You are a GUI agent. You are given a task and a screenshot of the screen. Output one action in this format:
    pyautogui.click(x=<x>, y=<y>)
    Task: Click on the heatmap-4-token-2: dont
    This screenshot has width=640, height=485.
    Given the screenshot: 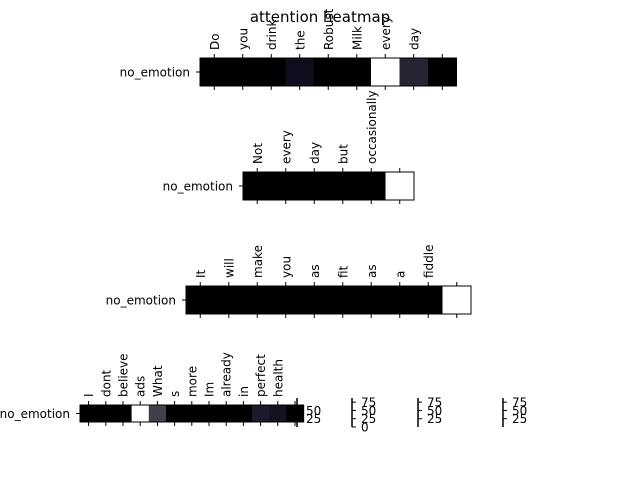 What is the action you would take?
    pyautogui.click(x=106, y=383)
    